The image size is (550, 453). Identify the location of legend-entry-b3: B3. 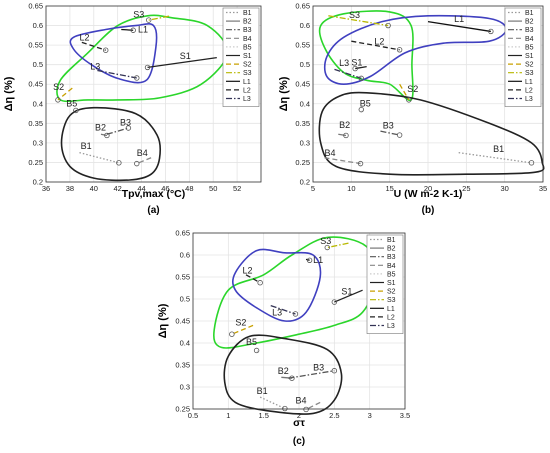
(529, 30).